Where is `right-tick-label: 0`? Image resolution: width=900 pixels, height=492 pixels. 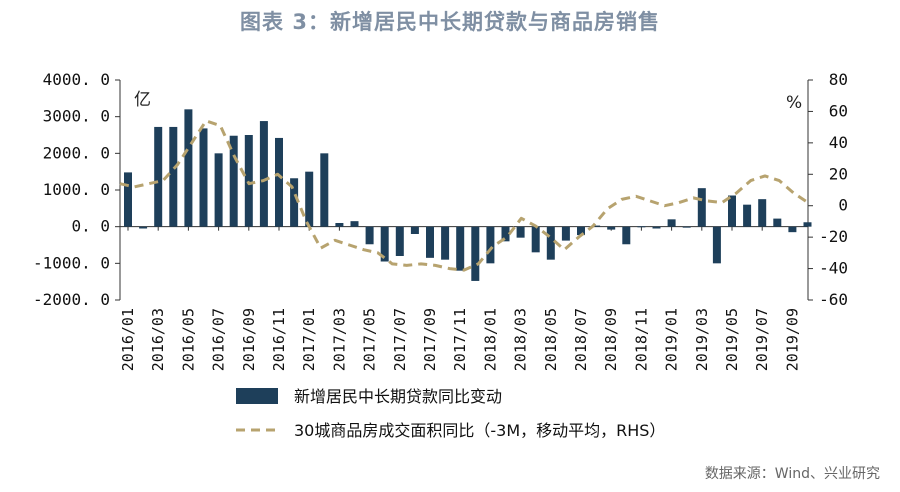
right-tick-label: 0 is located at coordinates (843, 205).